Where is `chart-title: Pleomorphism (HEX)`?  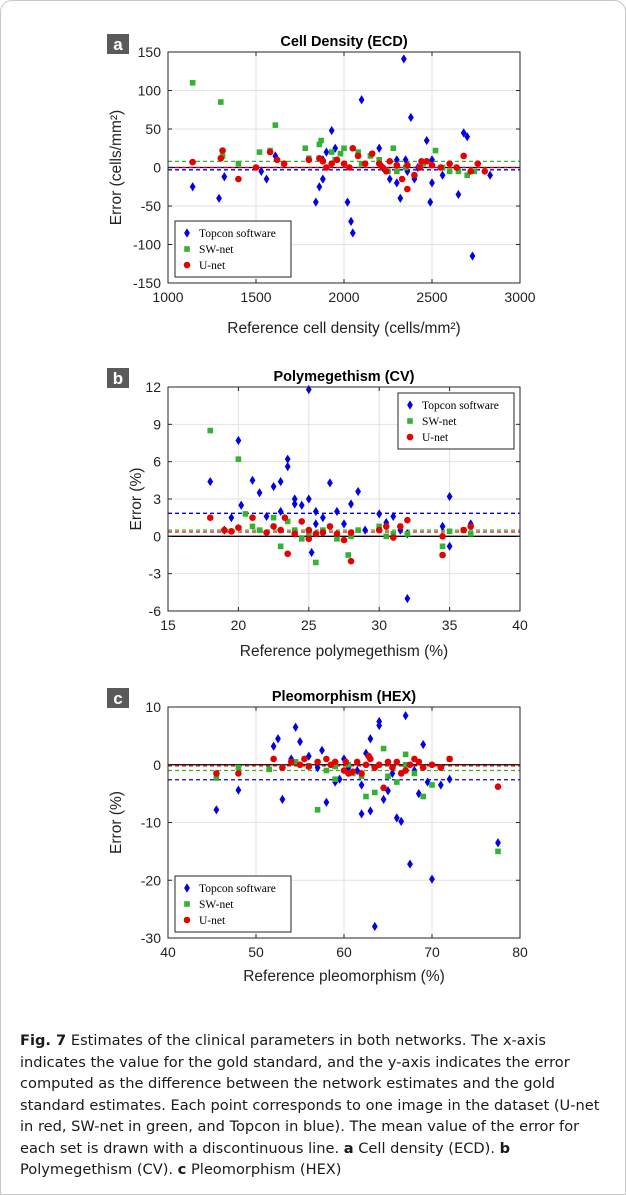 chart-title: Pleomorphism (HEX) is located at coordinates (344, 697).